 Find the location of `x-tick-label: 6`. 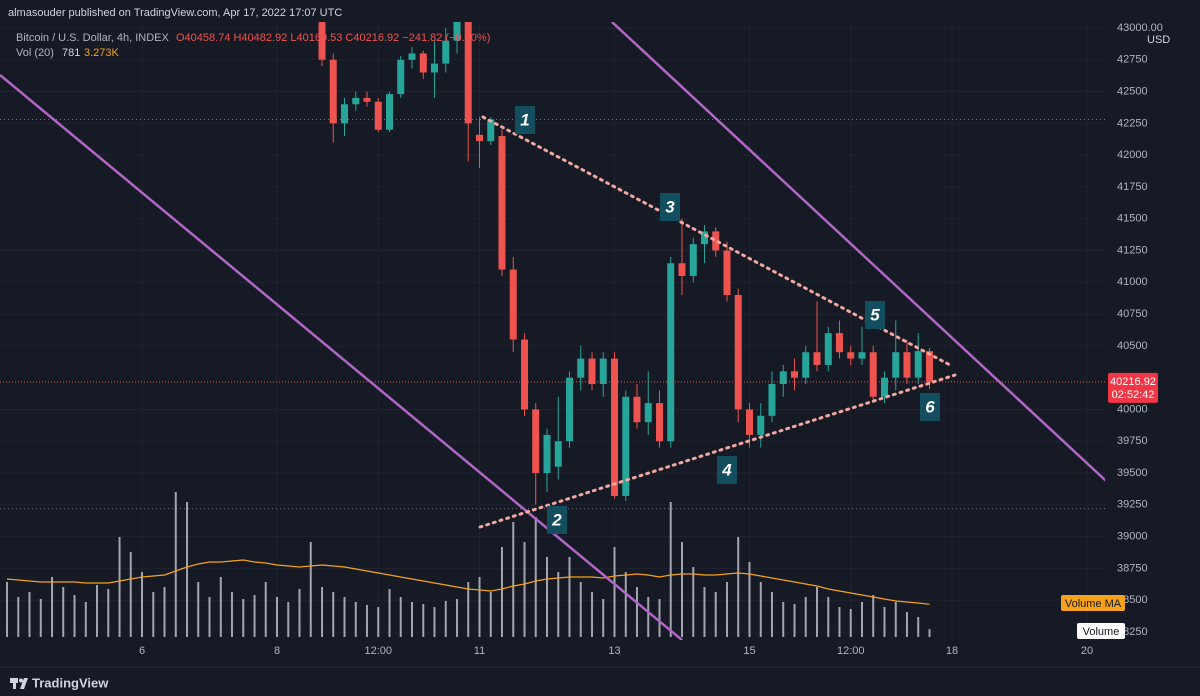

x-tick-label: 6 is located at coordinates (142, 651).